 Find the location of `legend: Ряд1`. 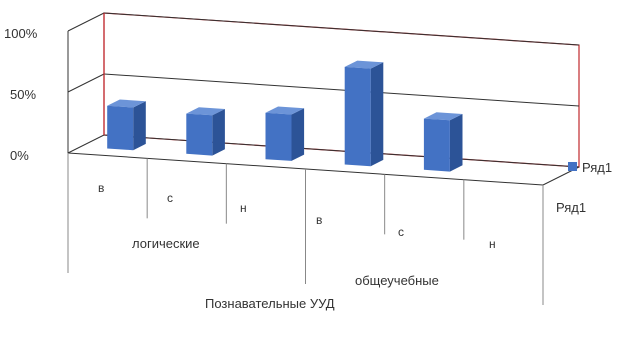

legend: Ряд1 is located at coordinates (590, 167).